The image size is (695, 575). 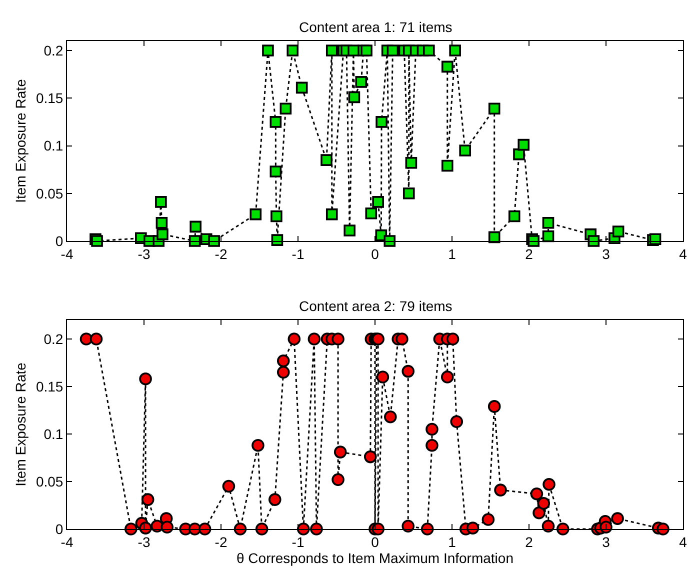 I want to click on chart-title: Content area 2: 79 items, so click(x=375, y=306).